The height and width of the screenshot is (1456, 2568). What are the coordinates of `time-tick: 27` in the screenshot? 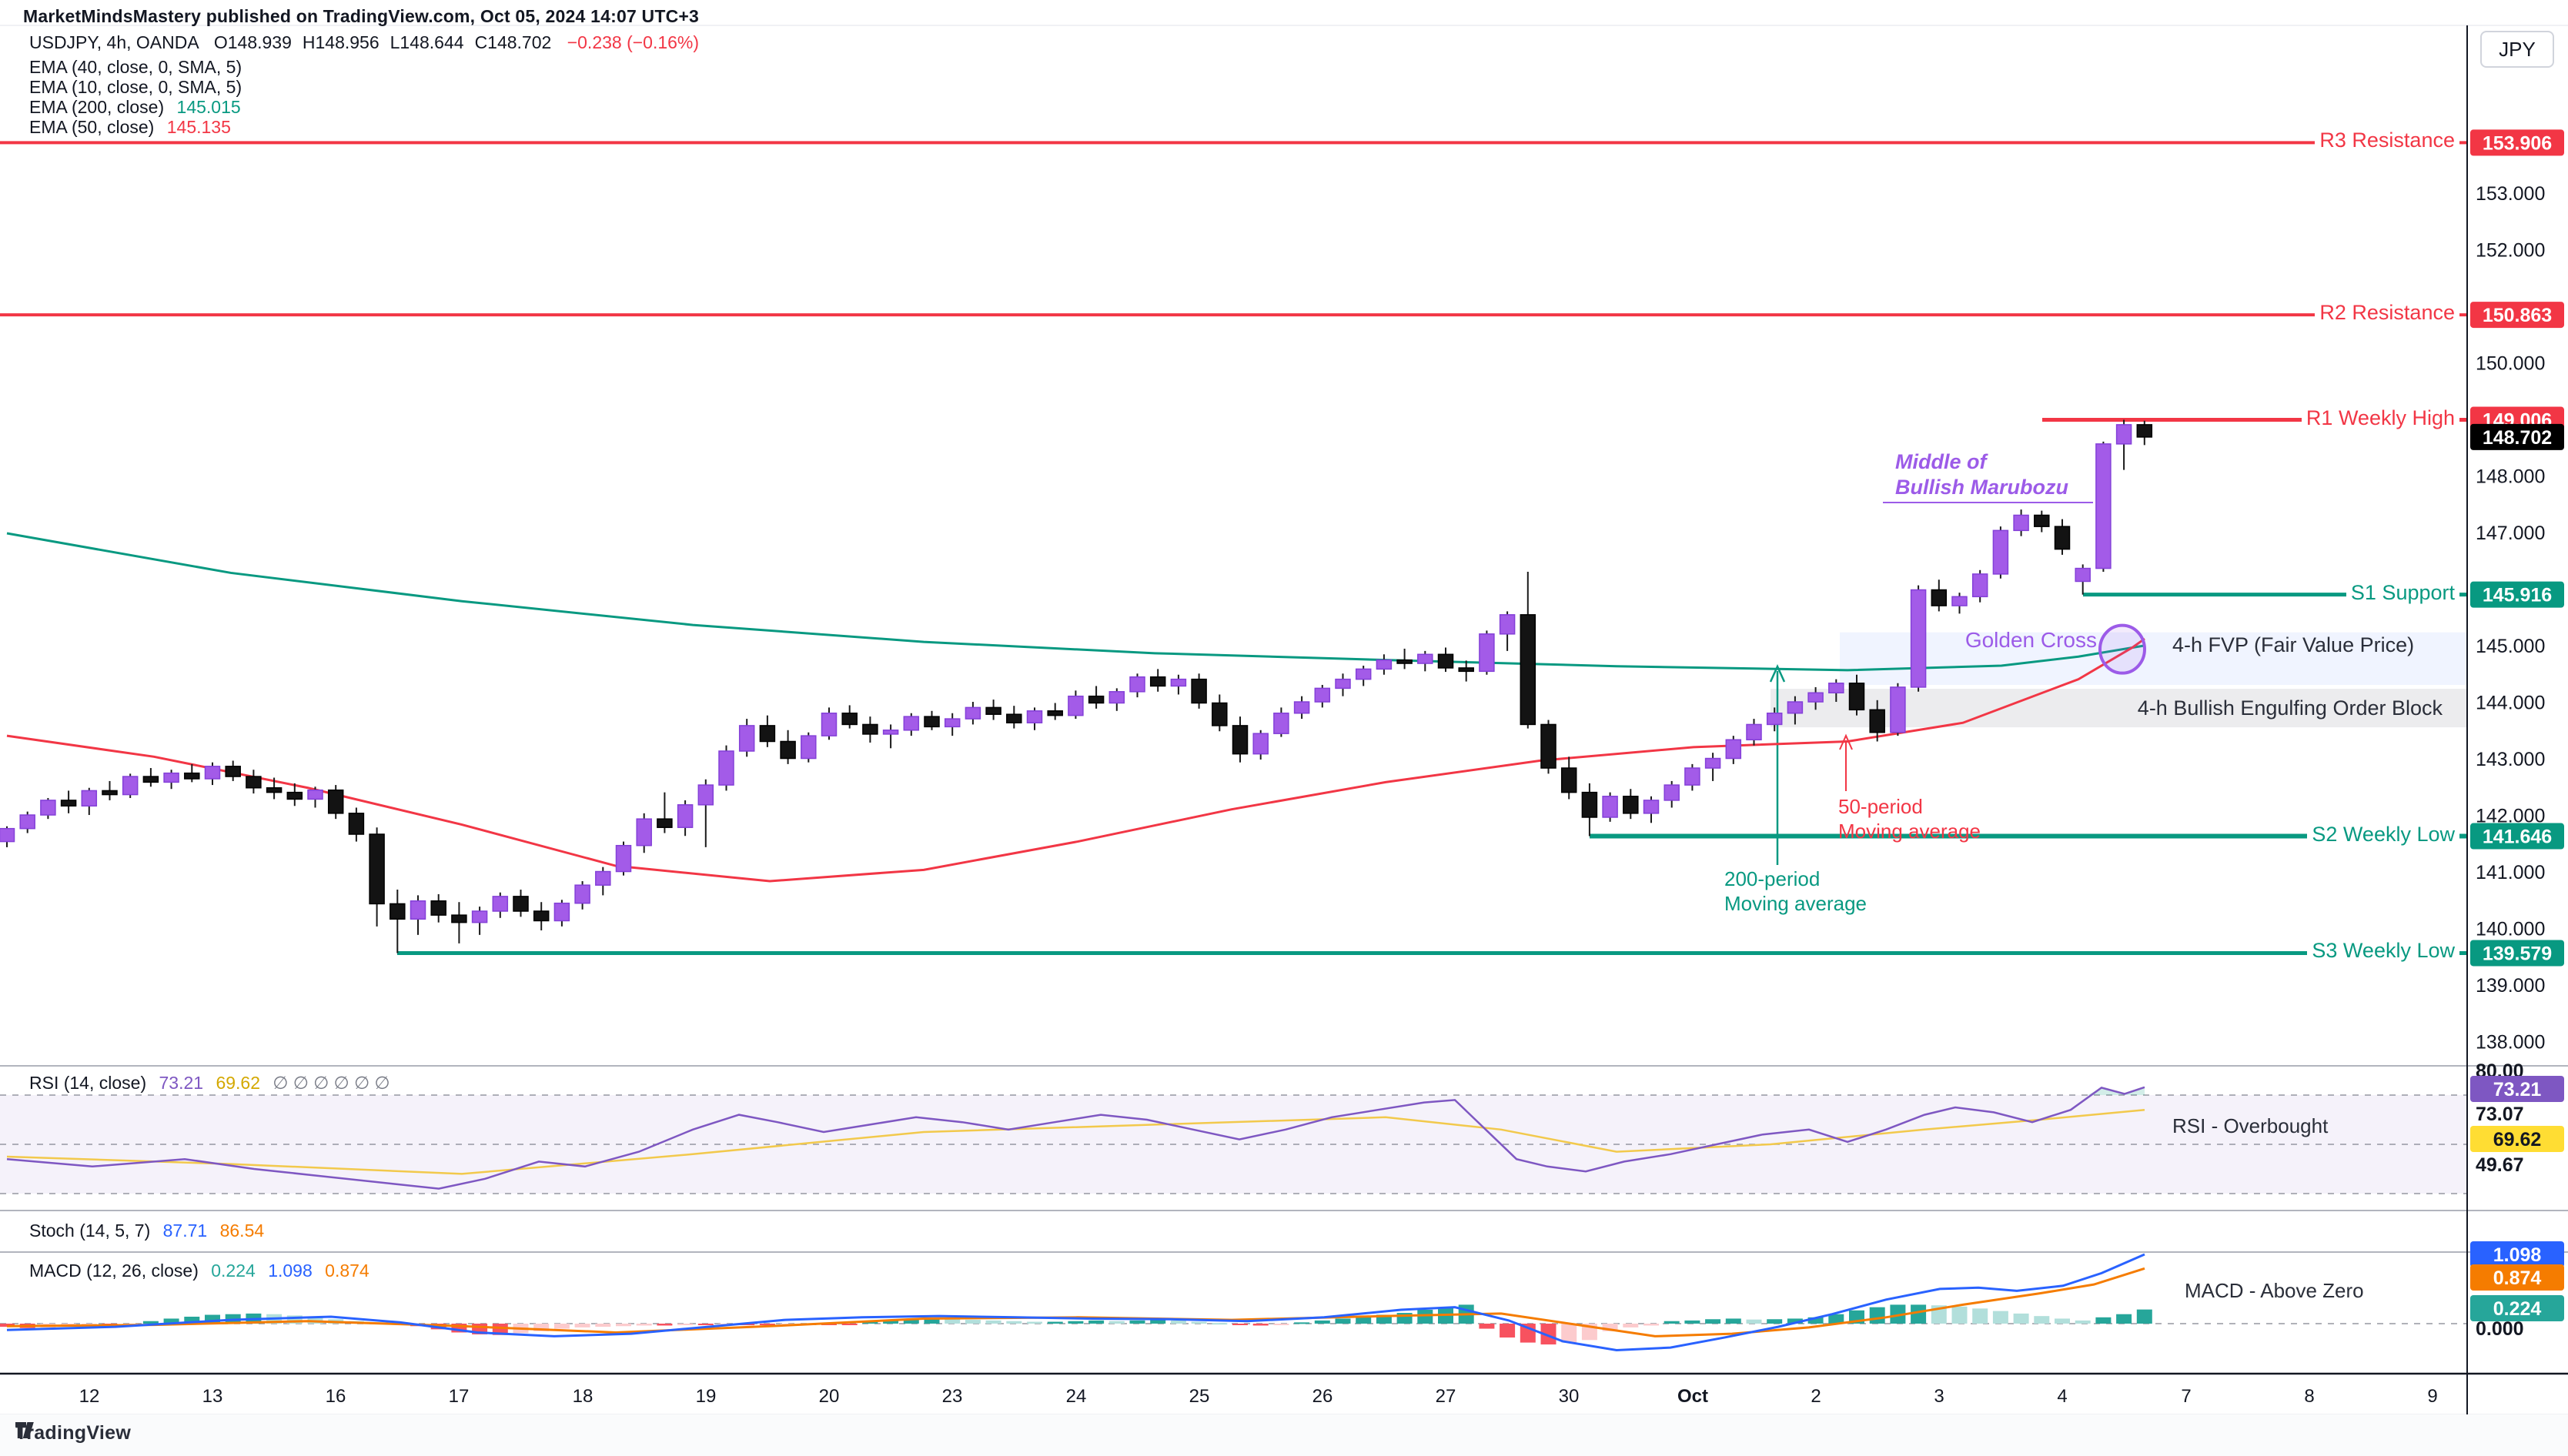 It's located at (1446, 1397).